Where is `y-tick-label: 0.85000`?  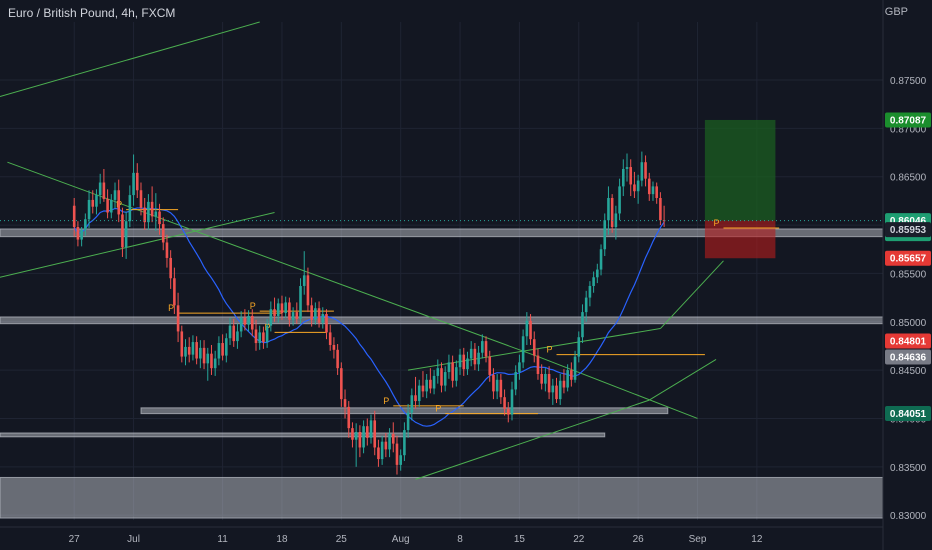
y-tick-label: 0.85000 is located at coordinates (908, 323).